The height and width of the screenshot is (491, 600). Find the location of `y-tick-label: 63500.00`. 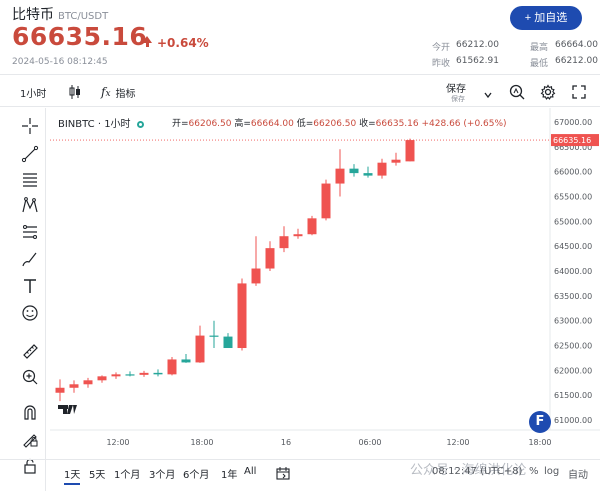

y-tick-label: 63500.00 is located at coordinates (573, 296).